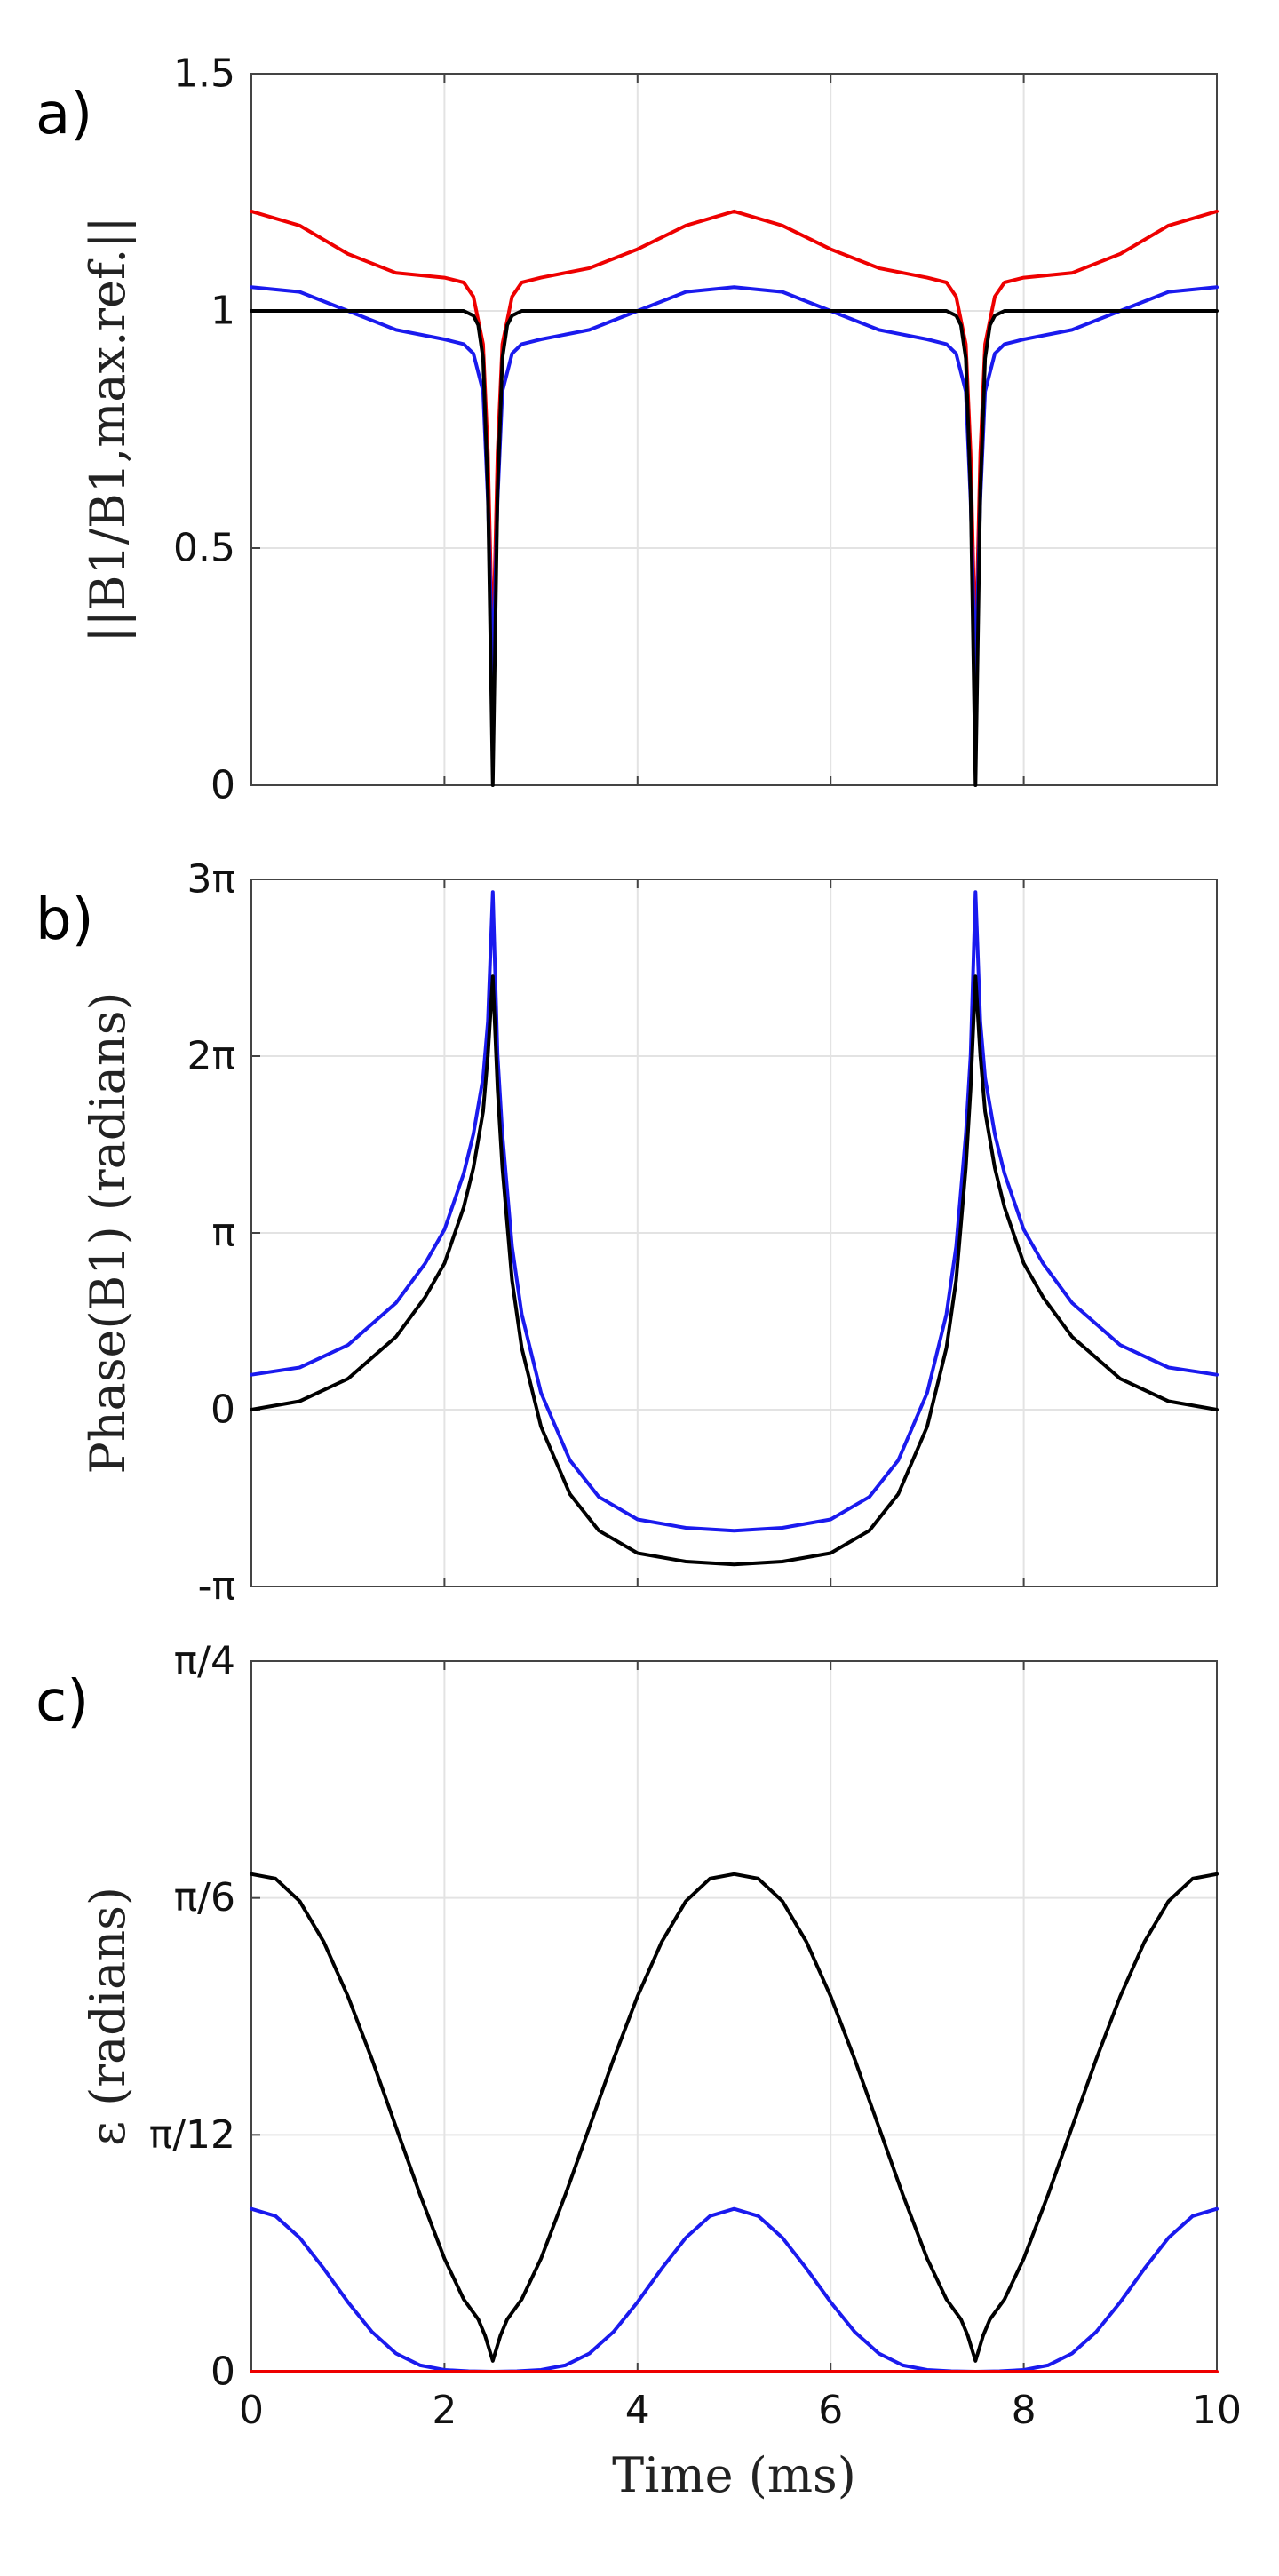  I want to click on y-axis-title: ||B1/B1,max.ref.||, so click(108, 429).